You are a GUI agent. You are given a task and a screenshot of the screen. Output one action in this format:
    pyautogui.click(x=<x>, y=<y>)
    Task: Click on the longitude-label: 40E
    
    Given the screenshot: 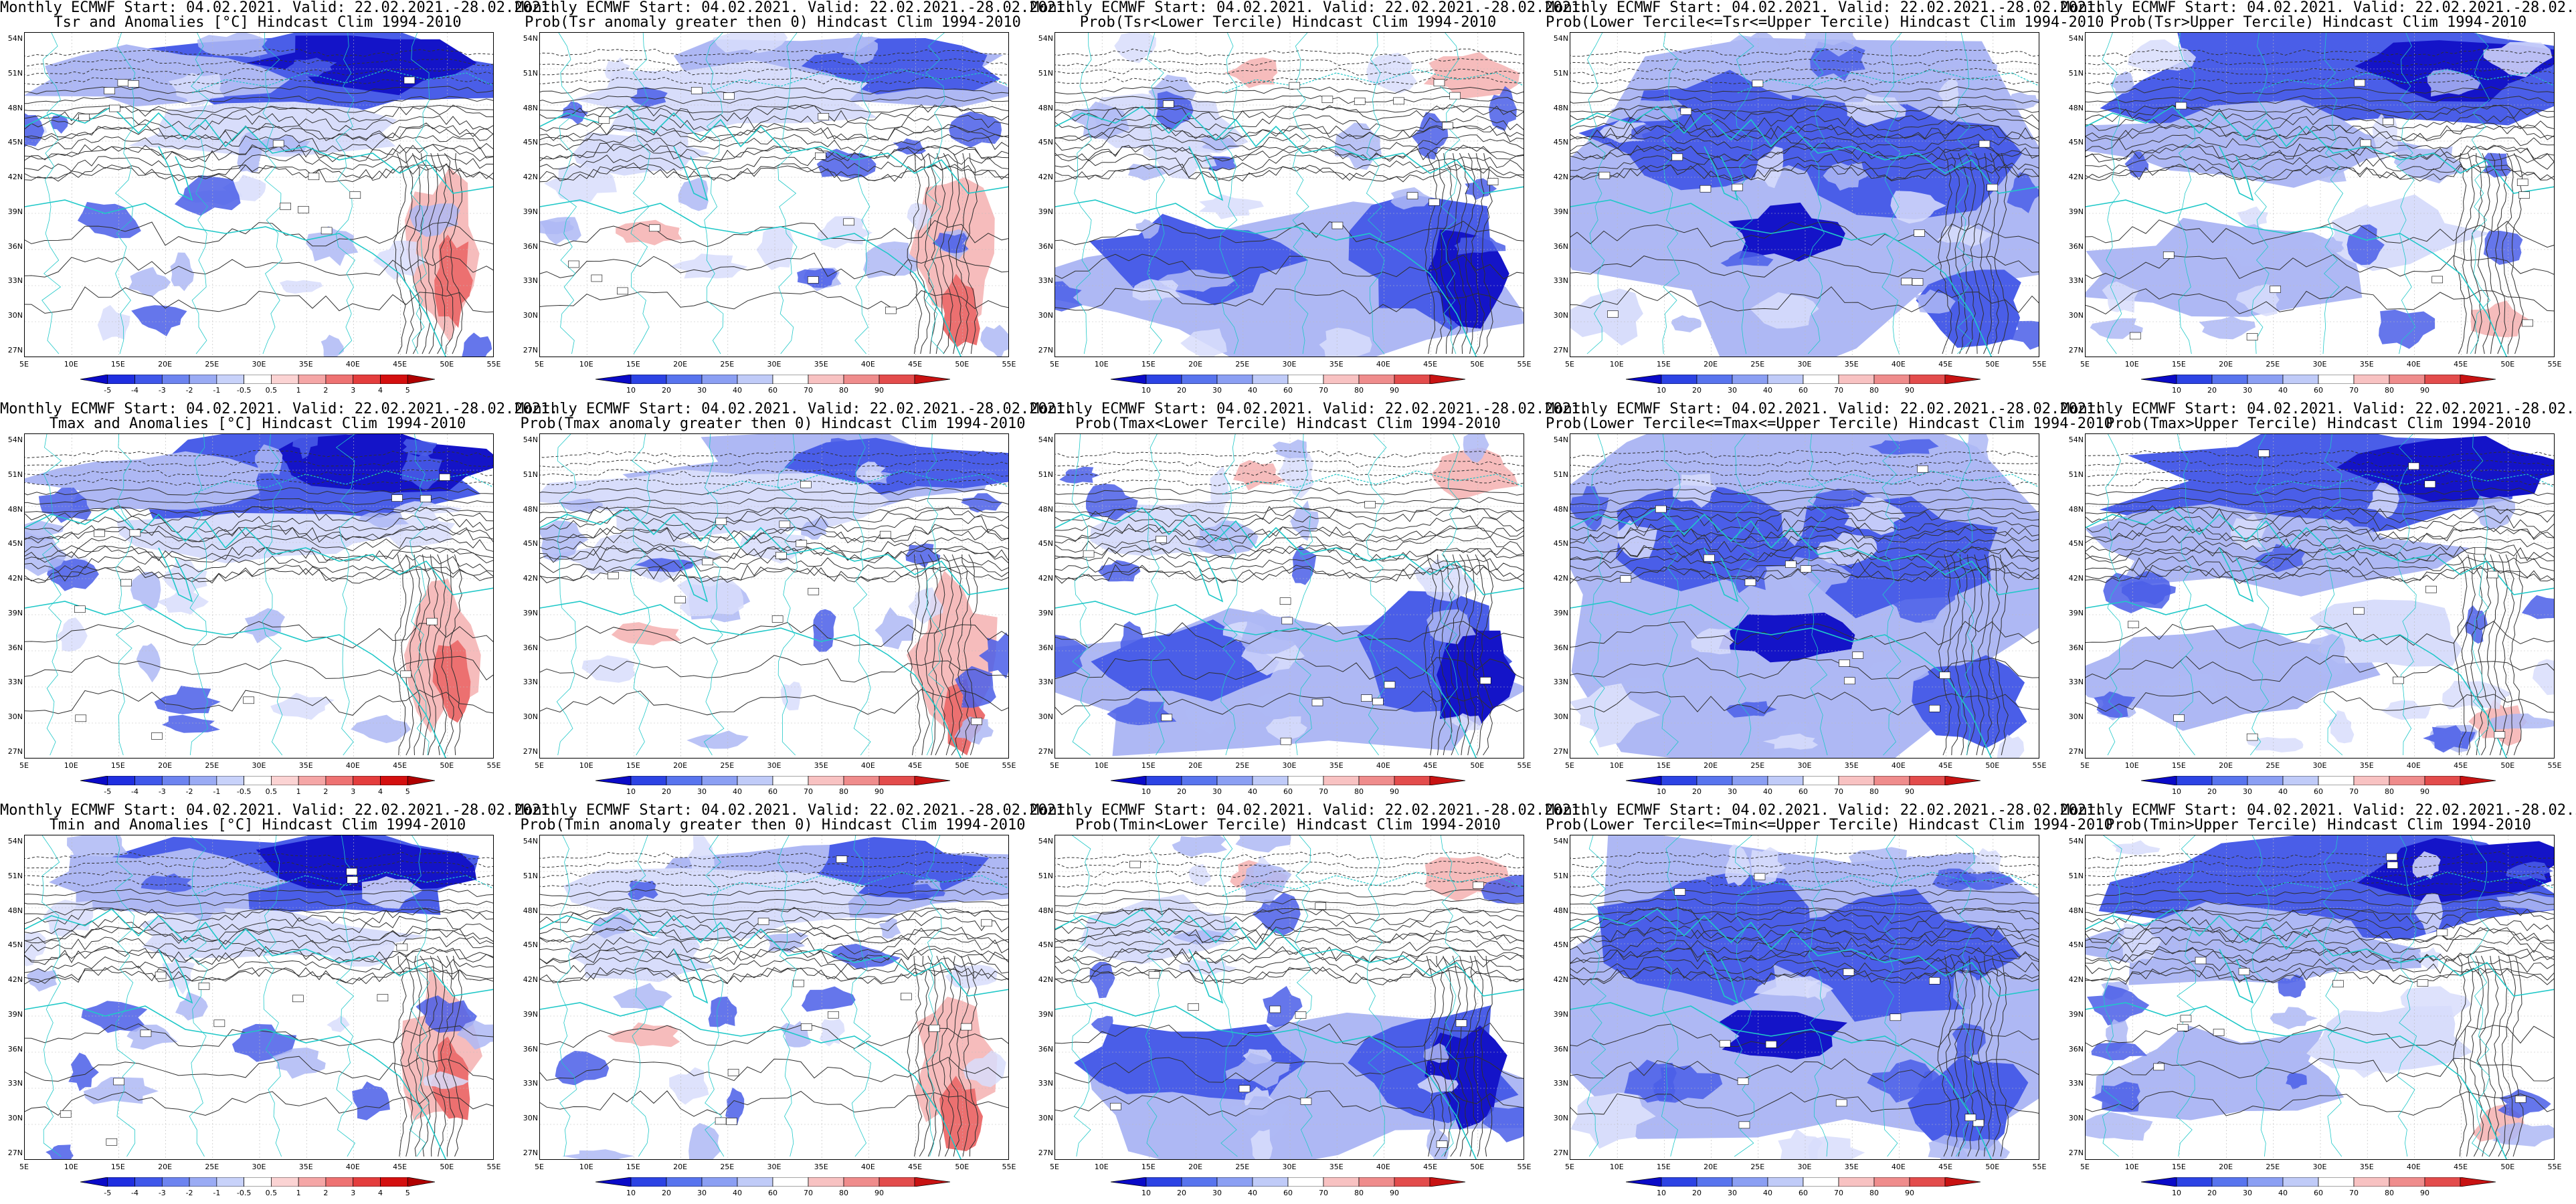 What is the action you would take?
    pyautogui.click(x=1898, y=1167)
    